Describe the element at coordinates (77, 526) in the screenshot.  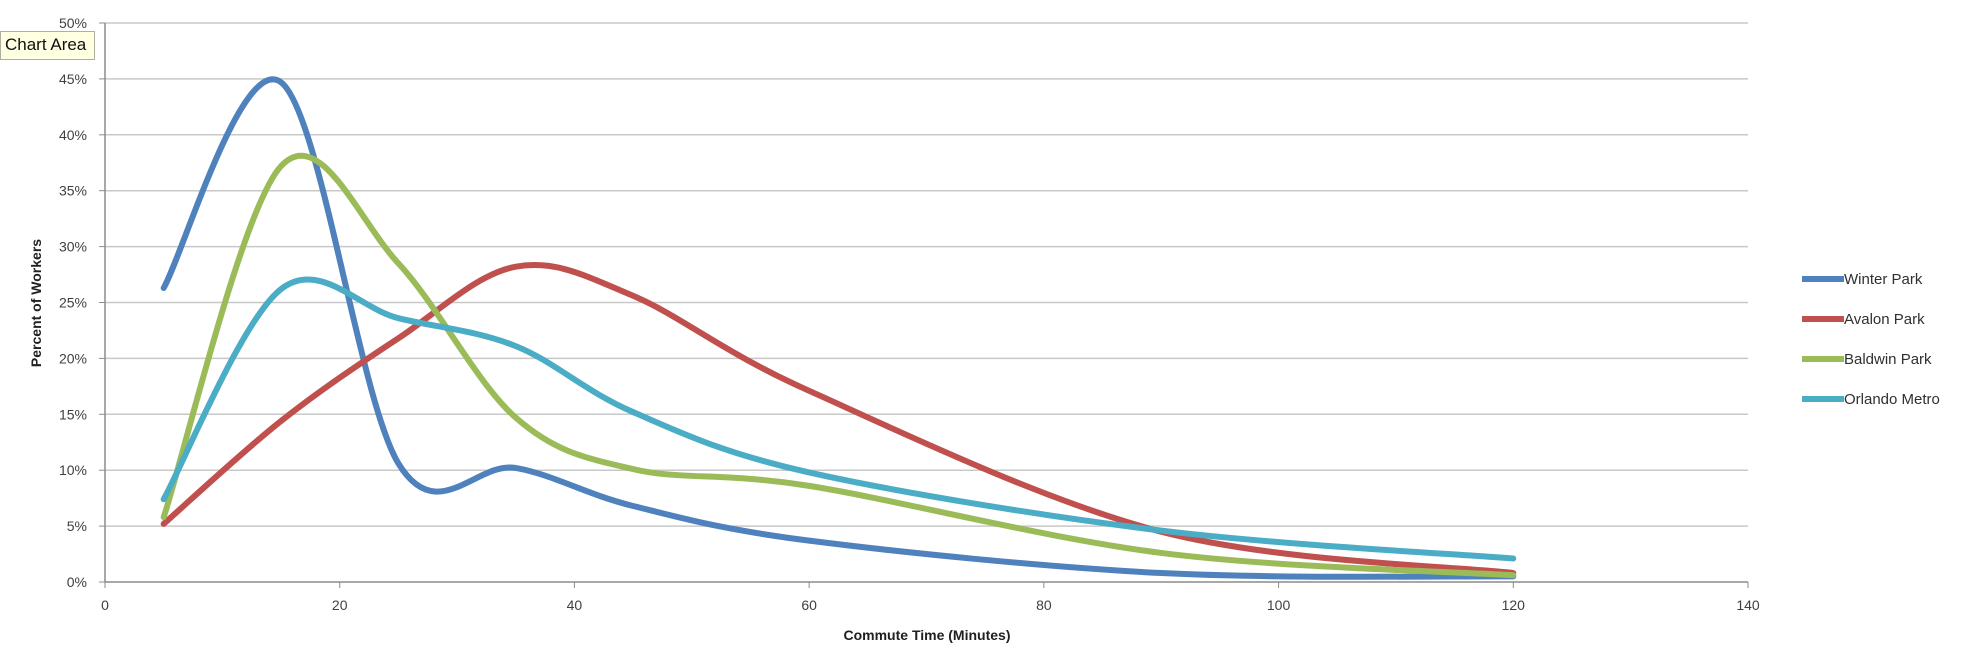
I see `y-tick-label: 5%` at that location.